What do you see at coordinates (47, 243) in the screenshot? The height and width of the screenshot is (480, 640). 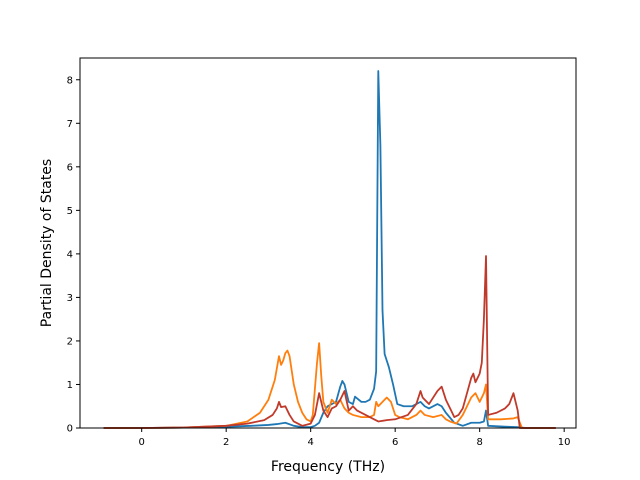 I see `y-axis-label: Partial Density of States` at bounding box center [47, 243].